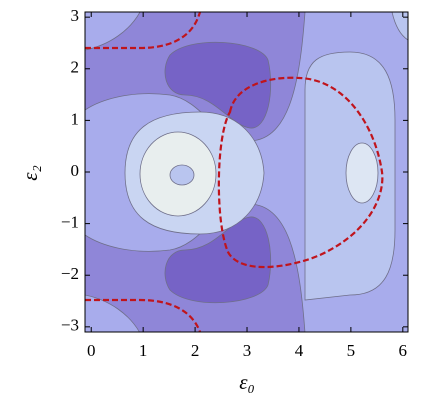 The height and width of the screenshot is (401, 436). I want to click on x-tick-label: 4, so click(299, 350).